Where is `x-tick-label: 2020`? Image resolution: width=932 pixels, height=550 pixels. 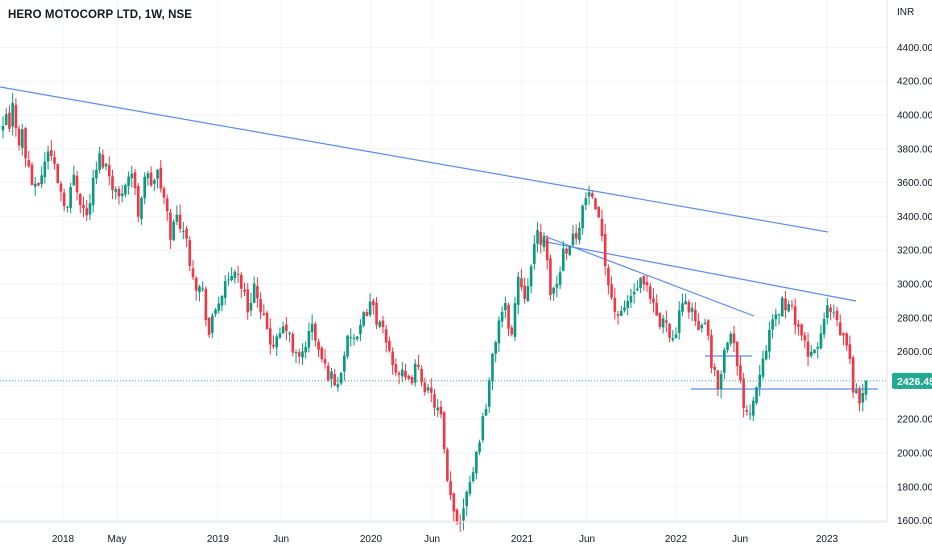 x-tick-label: 2020 is located at coordinates (371, 539).